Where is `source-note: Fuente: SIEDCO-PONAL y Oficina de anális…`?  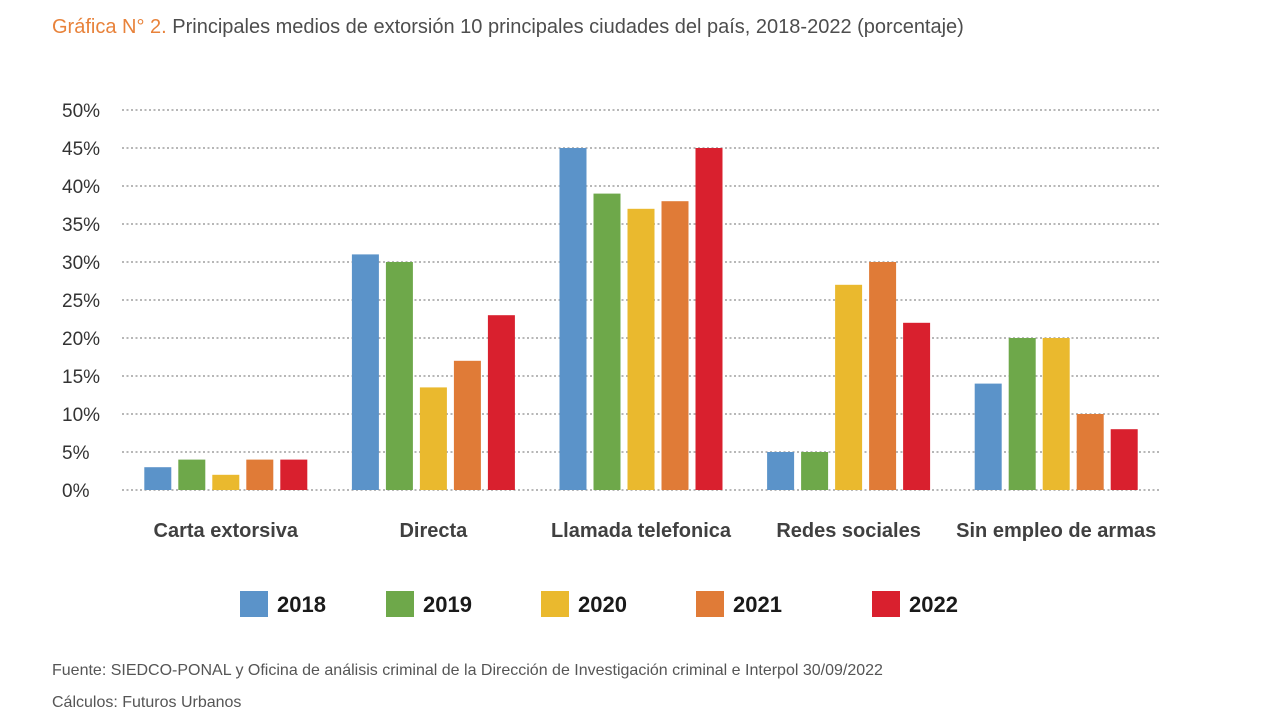 source-note: Fuente: SIEDCO-PONAL y Oficina de anális… is located at coordinates (467, 670).